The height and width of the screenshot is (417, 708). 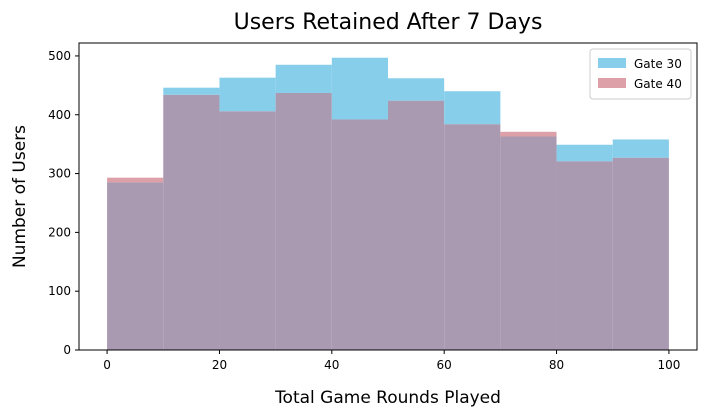 I want to click on legend: Gate 30 Gate 40, so click(x=640, y=74).